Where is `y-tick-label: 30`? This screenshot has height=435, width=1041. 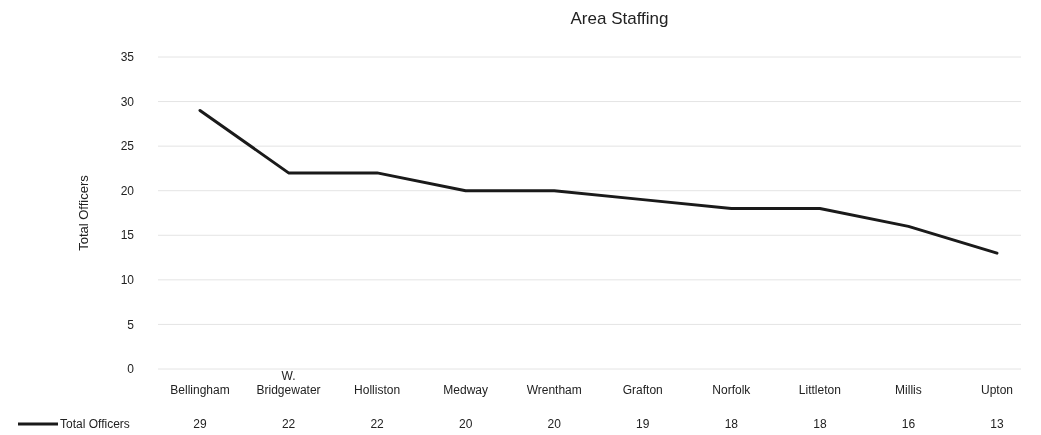 y-tick-label: 30 is located at coordinates (127, 101).